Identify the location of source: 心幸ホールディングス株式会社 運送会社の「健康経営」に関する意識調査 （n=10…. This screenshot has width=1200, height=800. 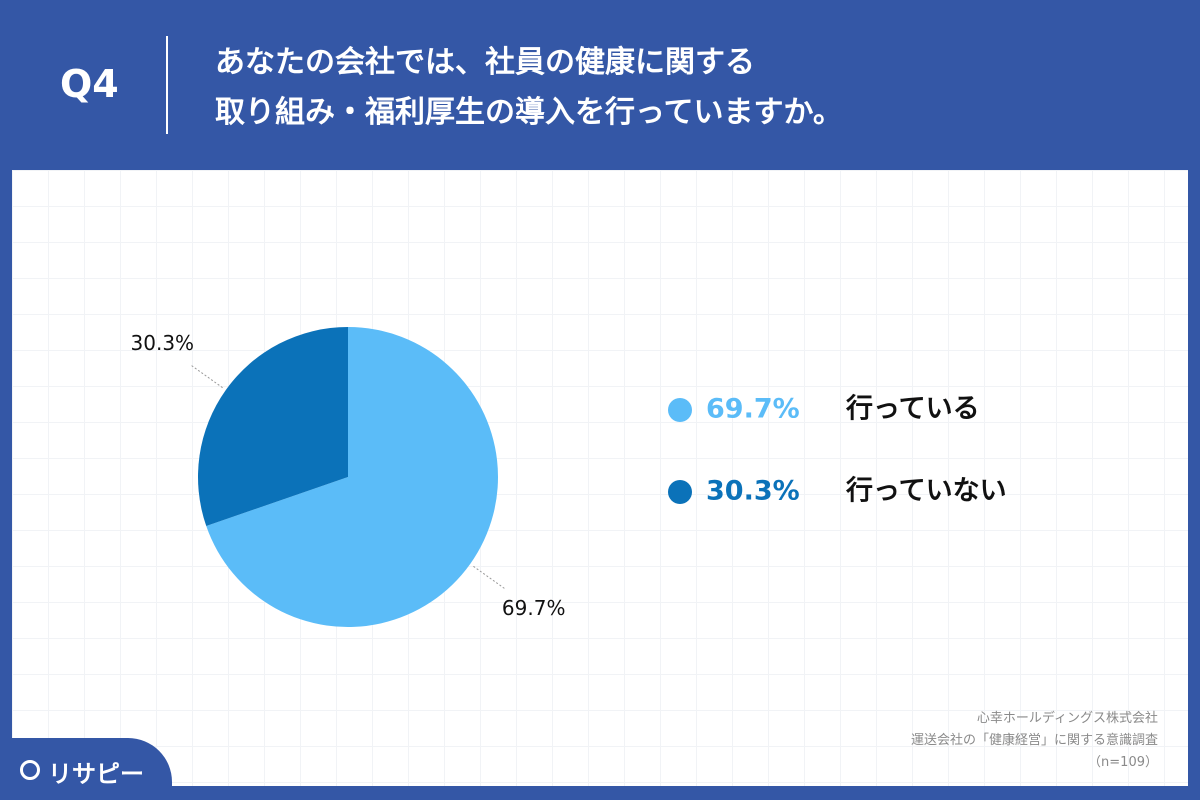
(1034, 741).